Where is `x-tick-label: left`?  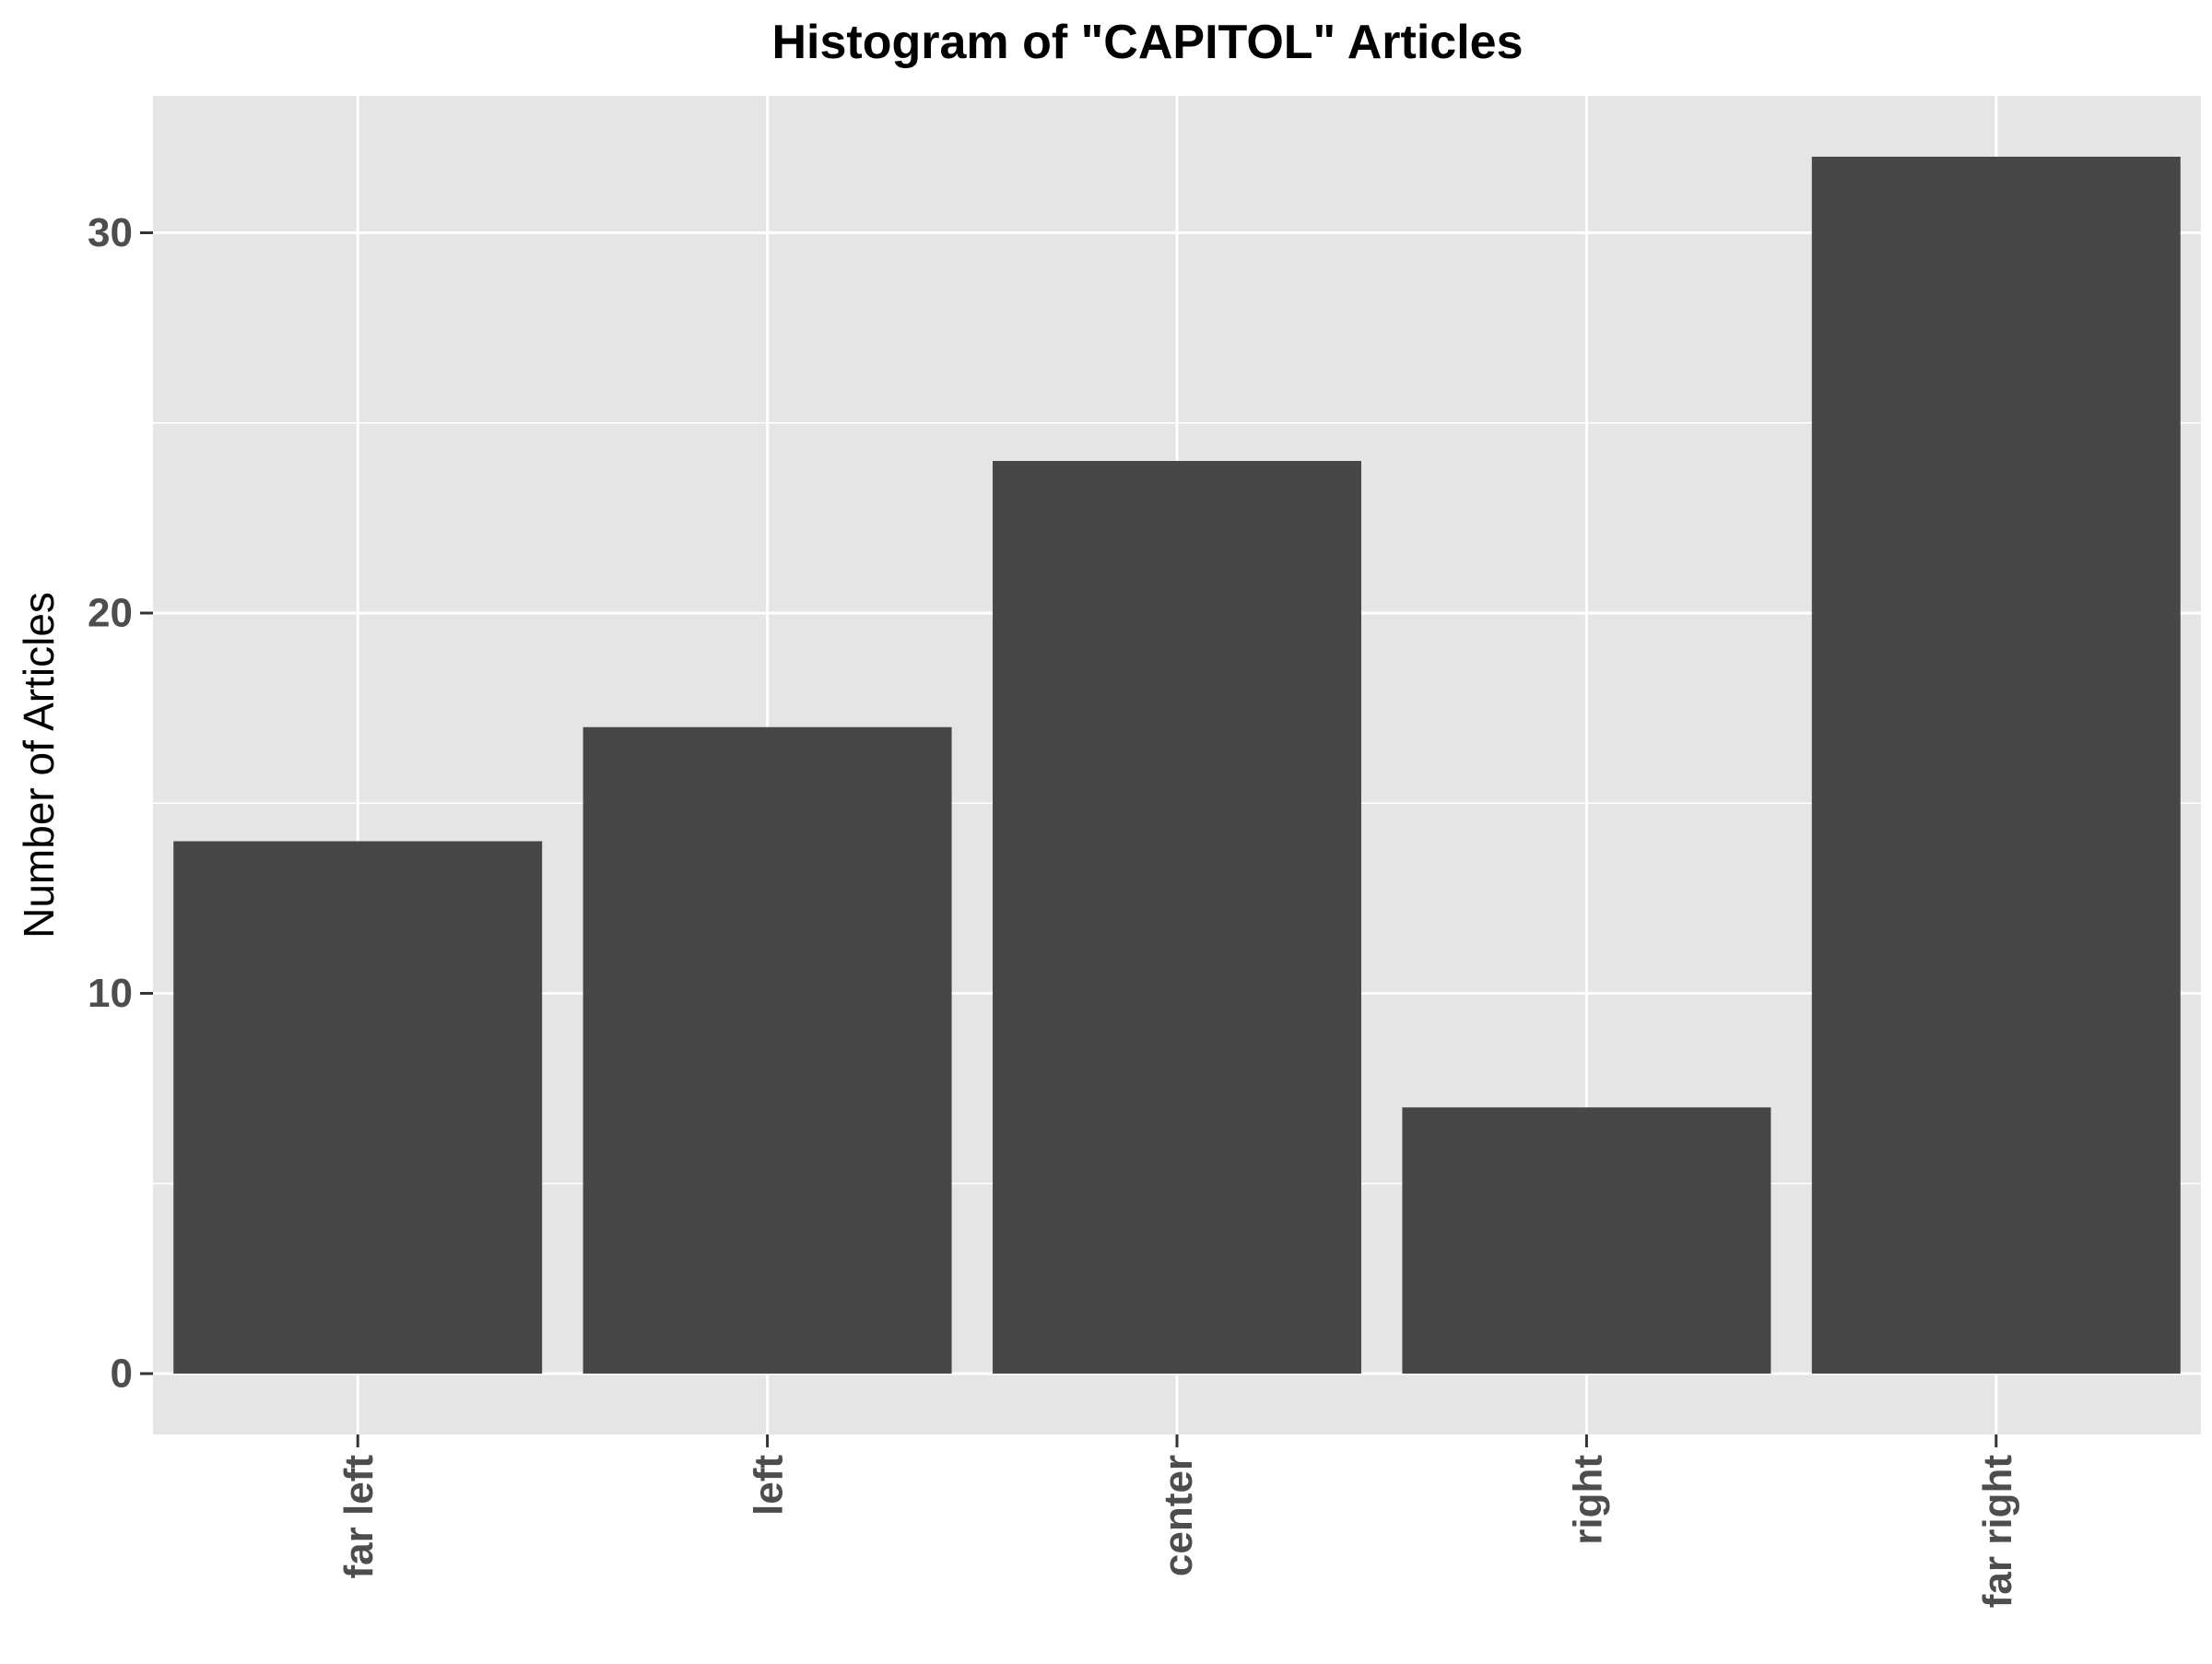 x-tick-label: left is located at coordinates (769, 1485).